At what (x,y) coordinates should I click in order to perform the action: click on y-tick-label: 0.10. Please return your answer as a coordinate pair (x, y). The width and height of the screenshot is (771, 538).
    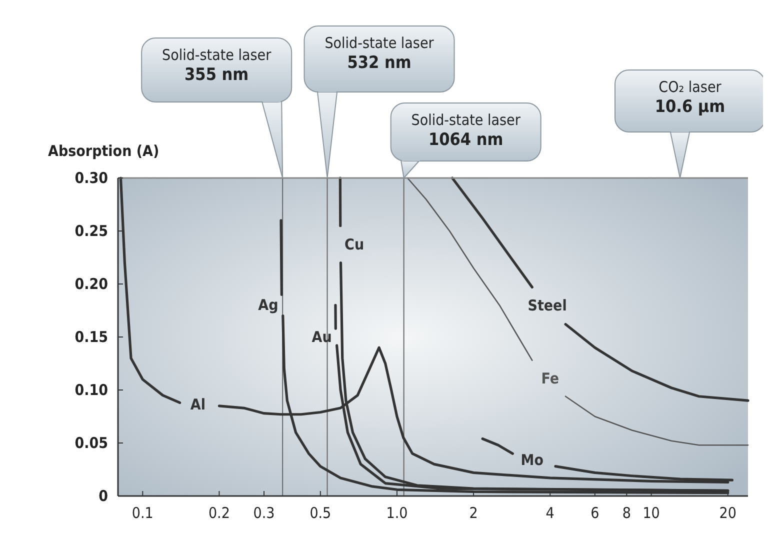
    Looking at the image, I should click on (91, 390).